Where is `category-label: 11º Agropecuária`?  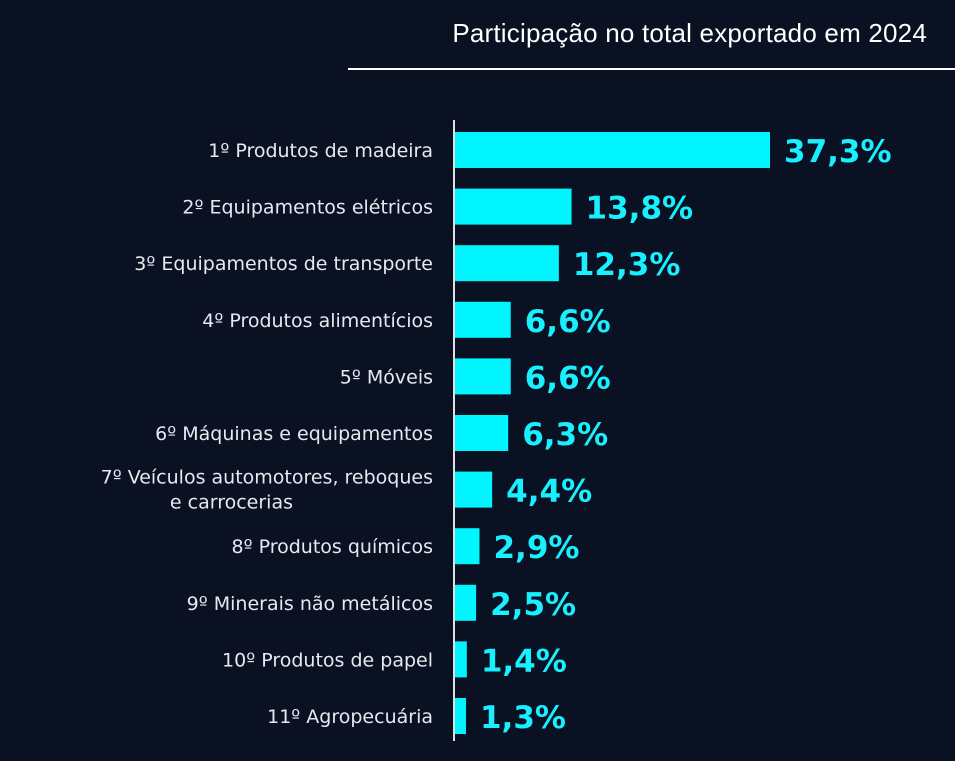 category-label: 11º Agropecuária is located at coordinates (350, 717).